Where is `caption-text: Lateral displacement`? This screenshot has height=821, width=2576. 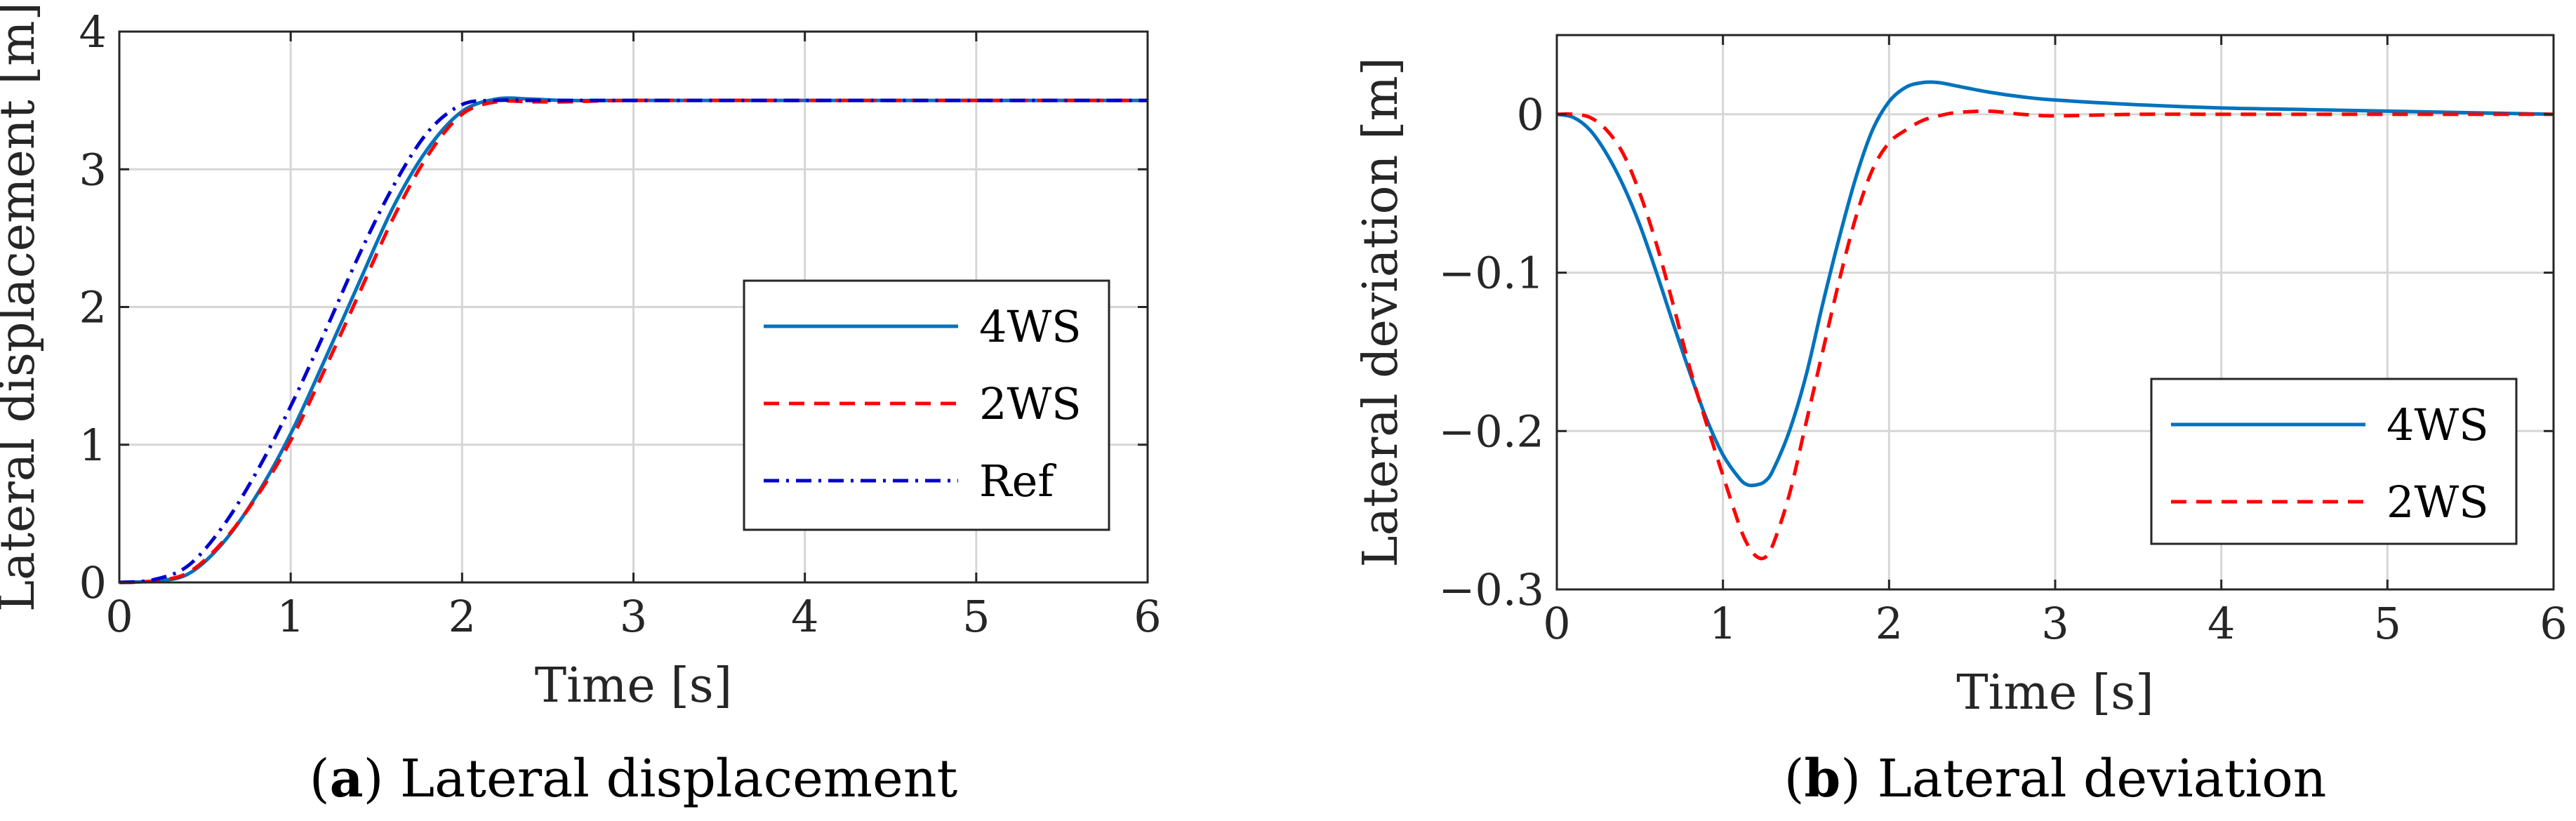 caption-text: Lateral displacement is located at coordinates (670, 779).